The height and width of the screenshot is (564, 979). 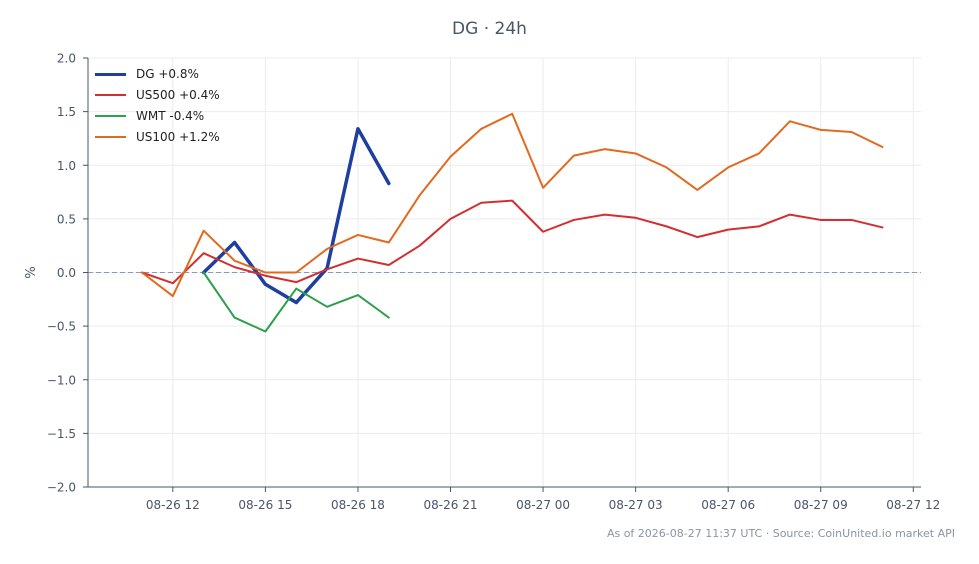 I want to click on legend-item-dg: DG +0.8%, so click(x=157, y=74).